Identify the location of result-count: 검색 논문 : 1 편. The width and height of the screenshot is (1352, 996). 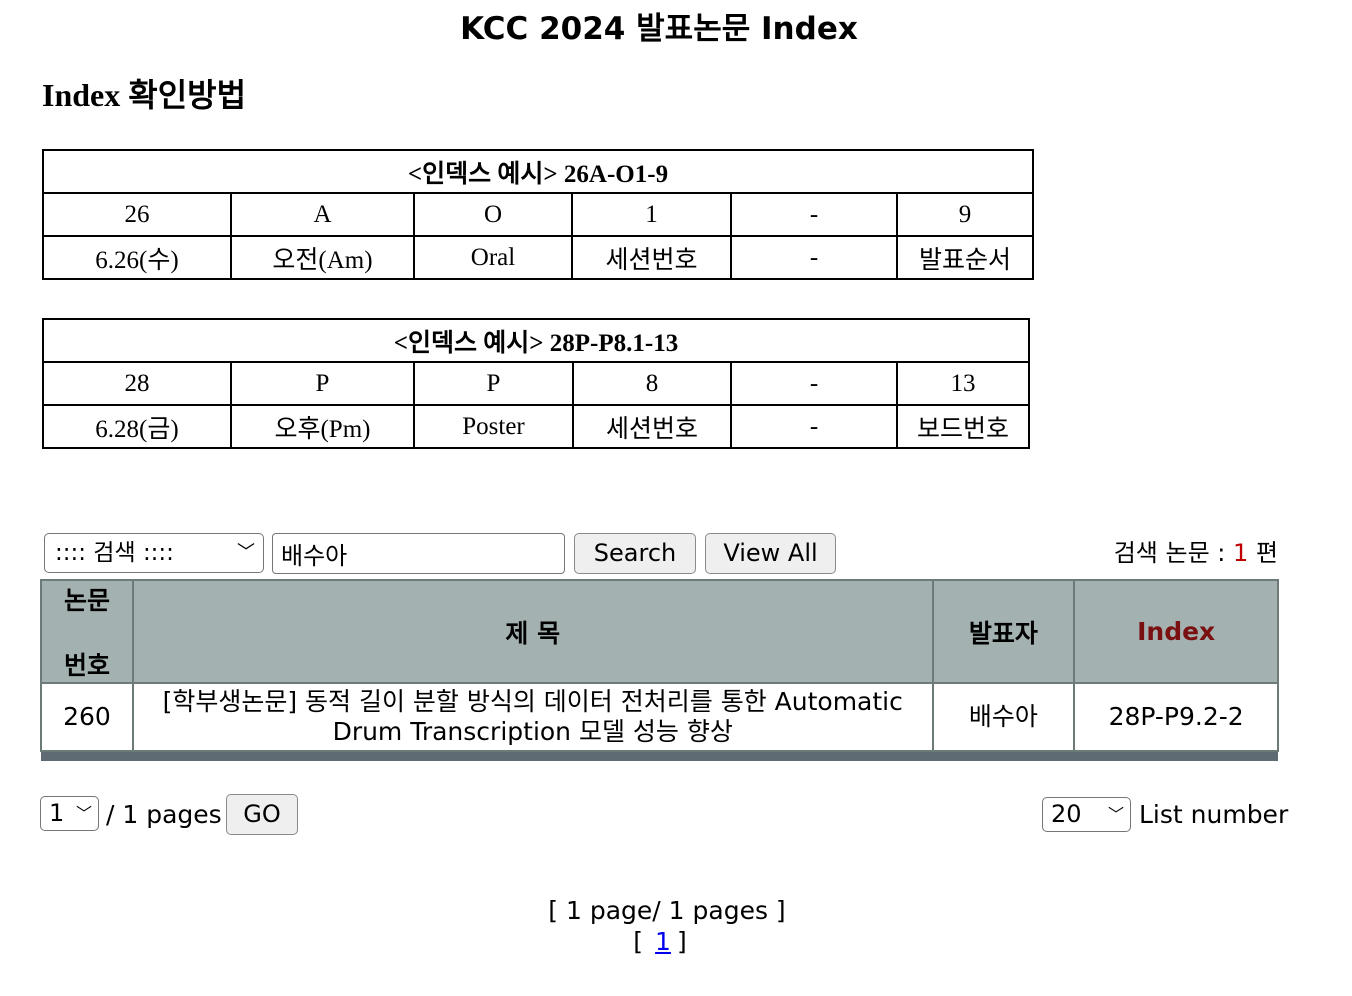
(1196, 553).